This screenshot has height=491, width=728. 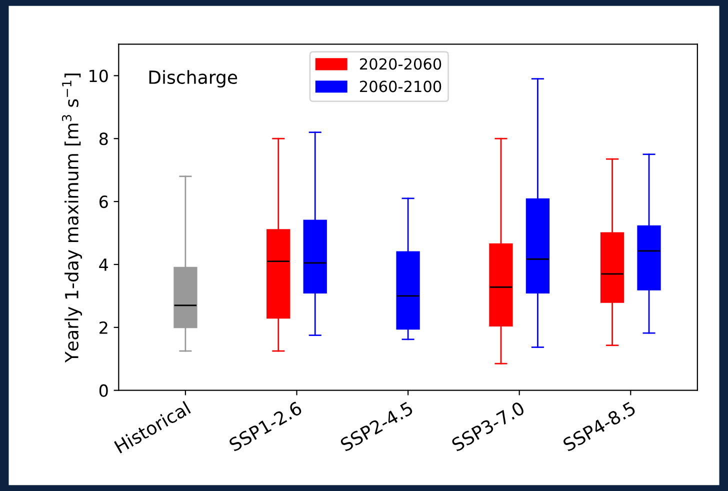 What do you see at coordinates (104, 327) in the screenshot?
I see `y-tick-label: 2` at bounding box center [104, 327].